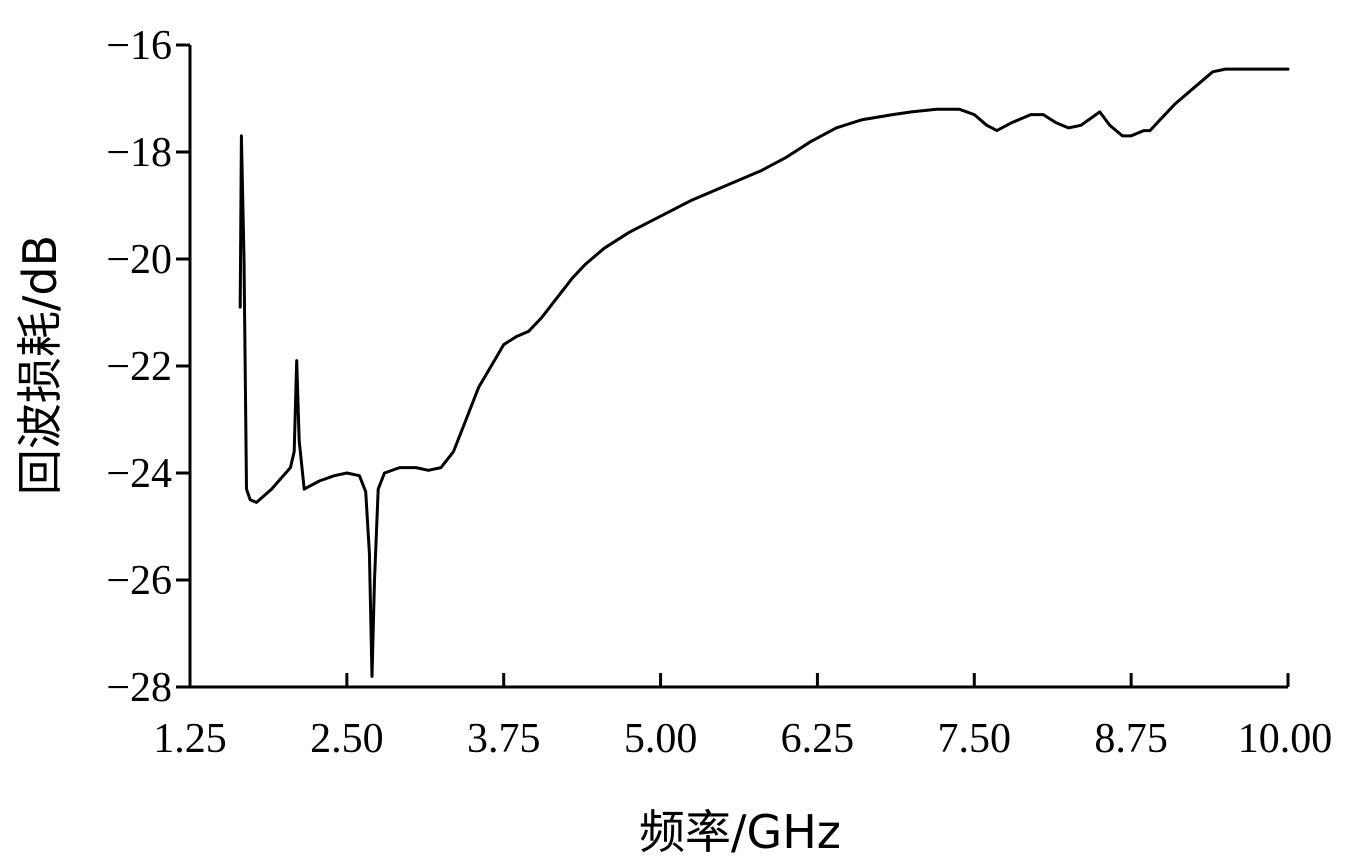 Image resolution: width=1353 pixels, height=860 pixels. Describe the element at coordinates (139, 260) in the screenshot. I see `y-tick-label: −20` at that location.